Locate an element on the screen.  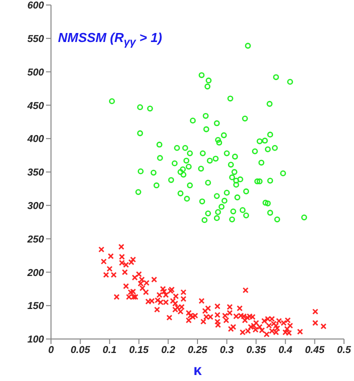
x-tick-label: 0.15 is located at coordinates (139, 350).